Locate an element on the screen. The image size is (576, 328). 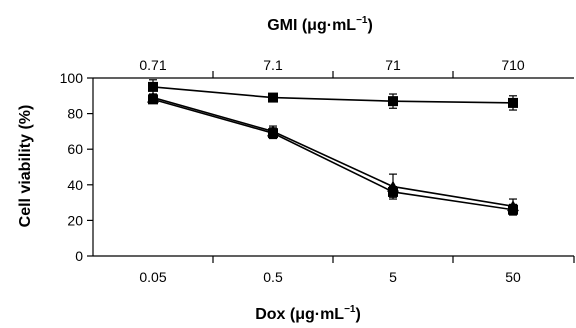
y-tick-label: 60 is located at coordinates (75, 149).